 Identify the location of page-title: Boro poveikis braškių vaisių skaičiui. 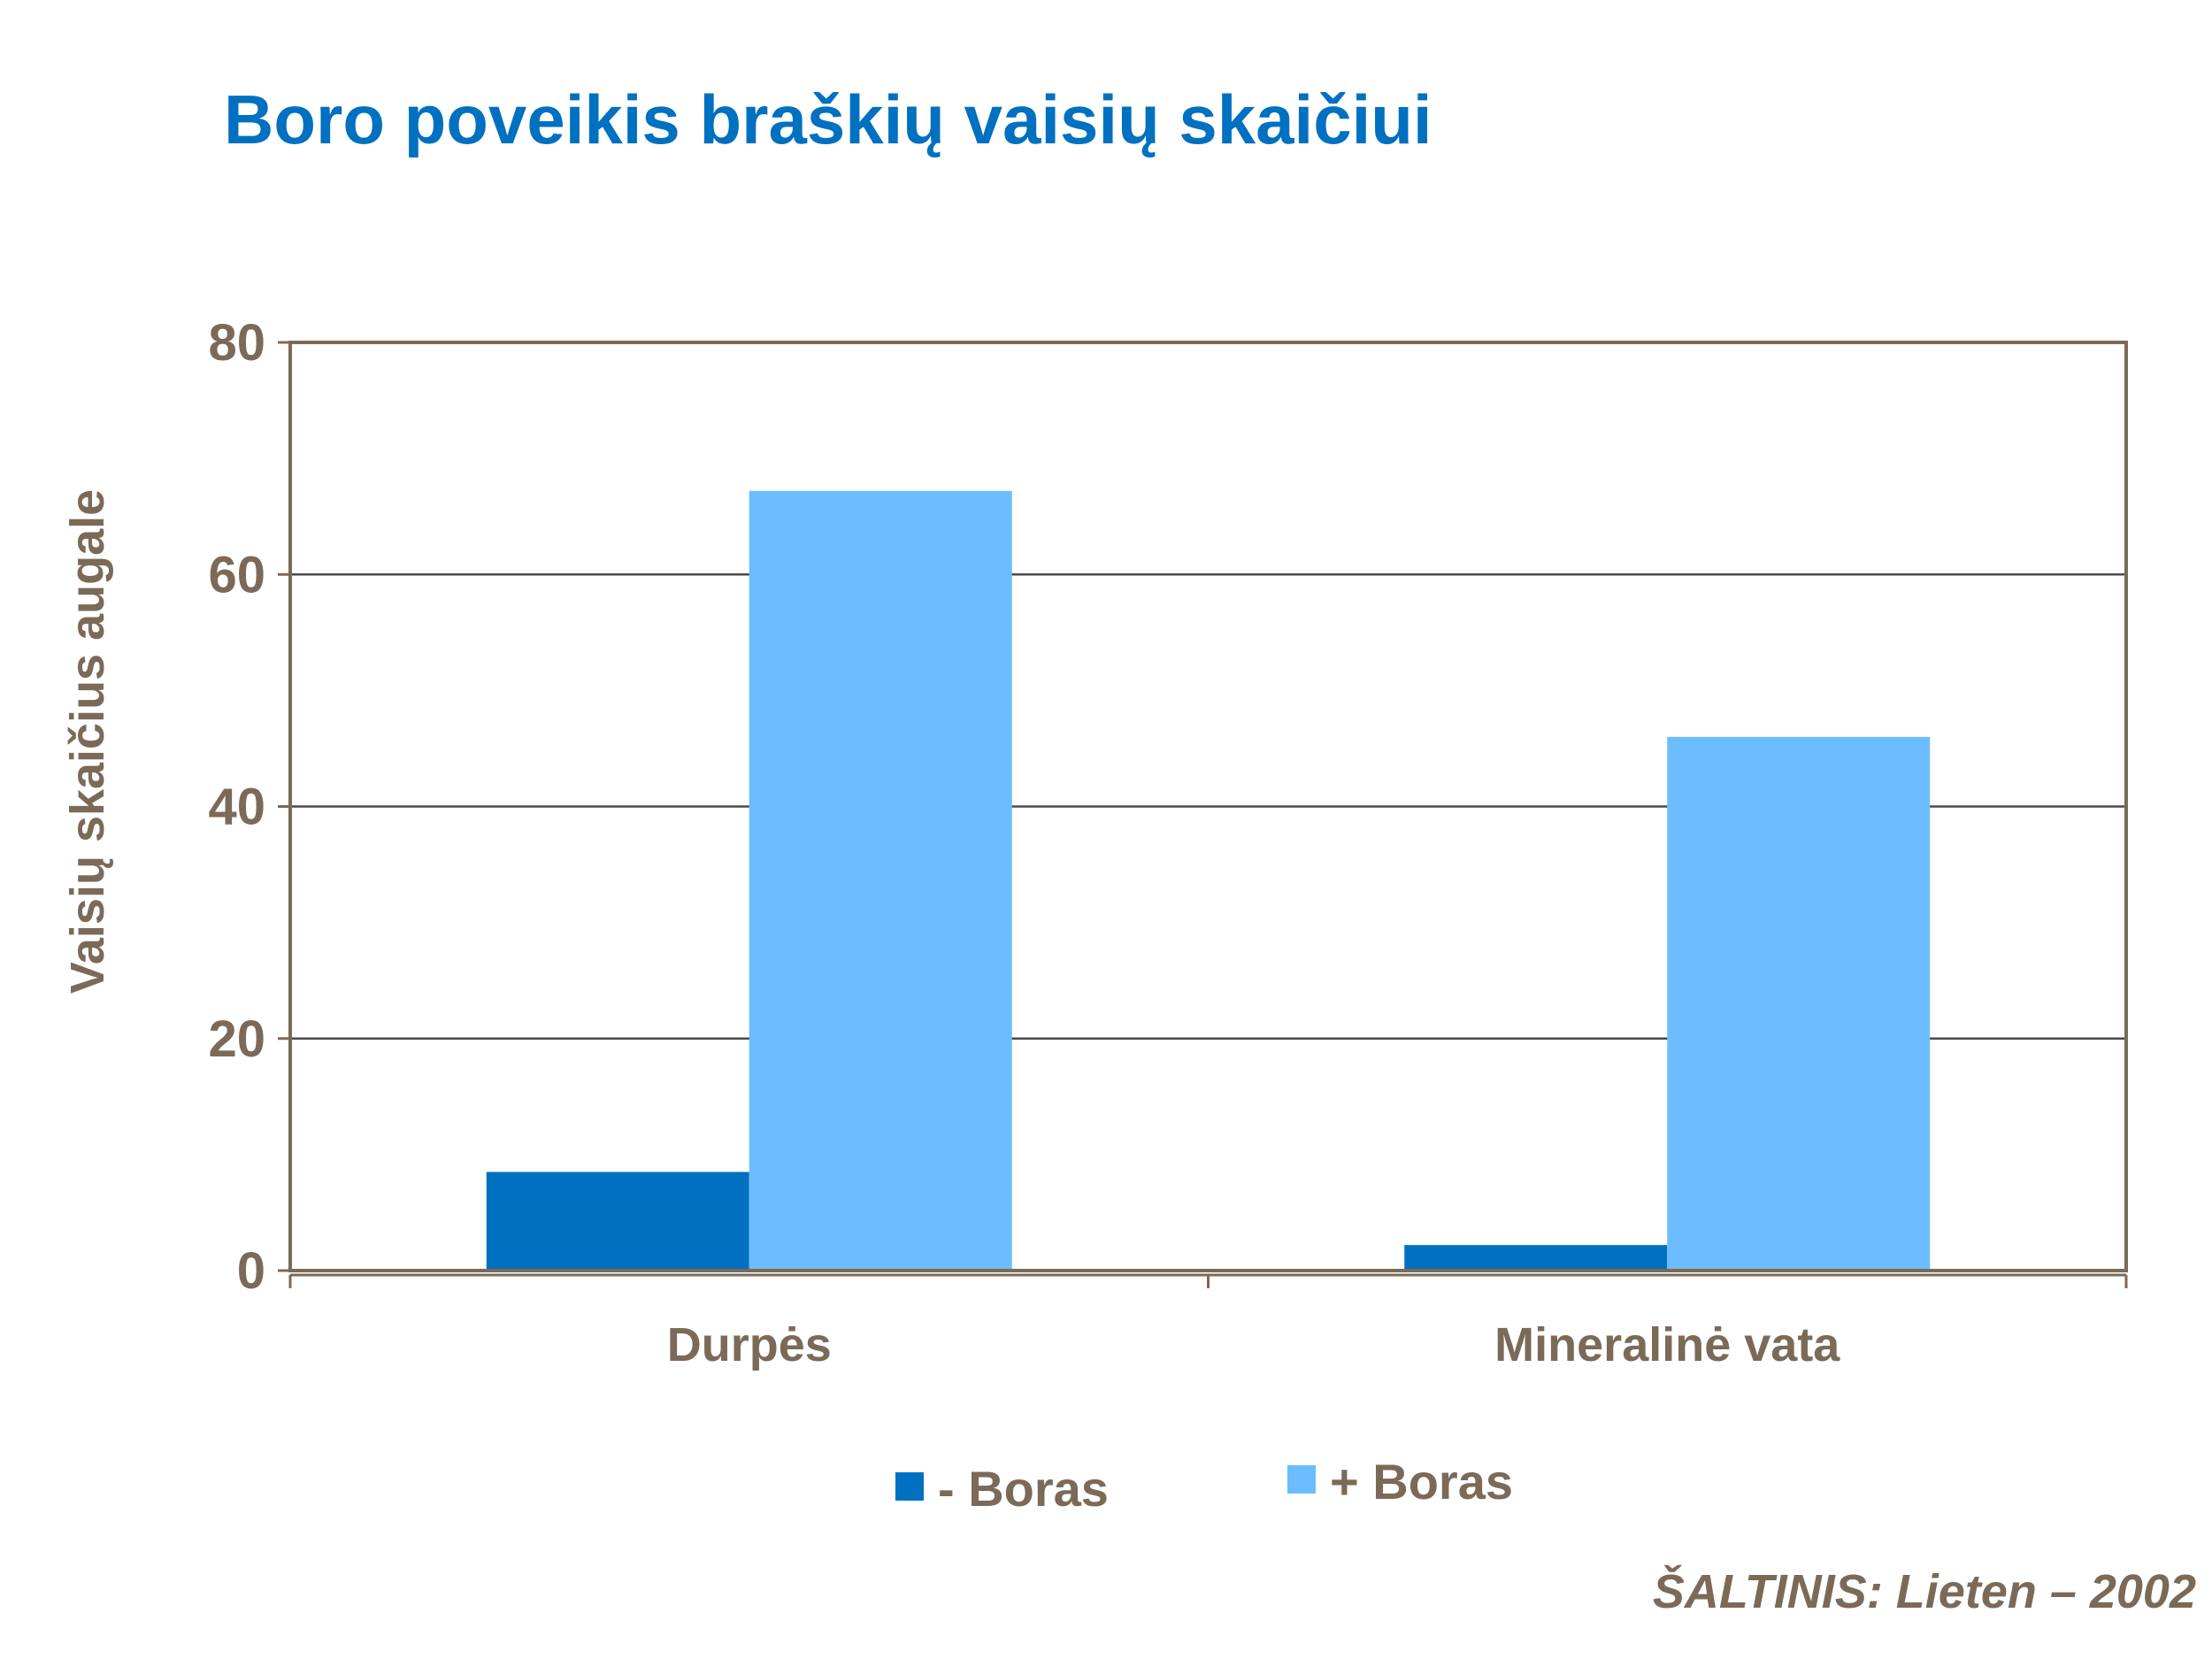
(828, 120).